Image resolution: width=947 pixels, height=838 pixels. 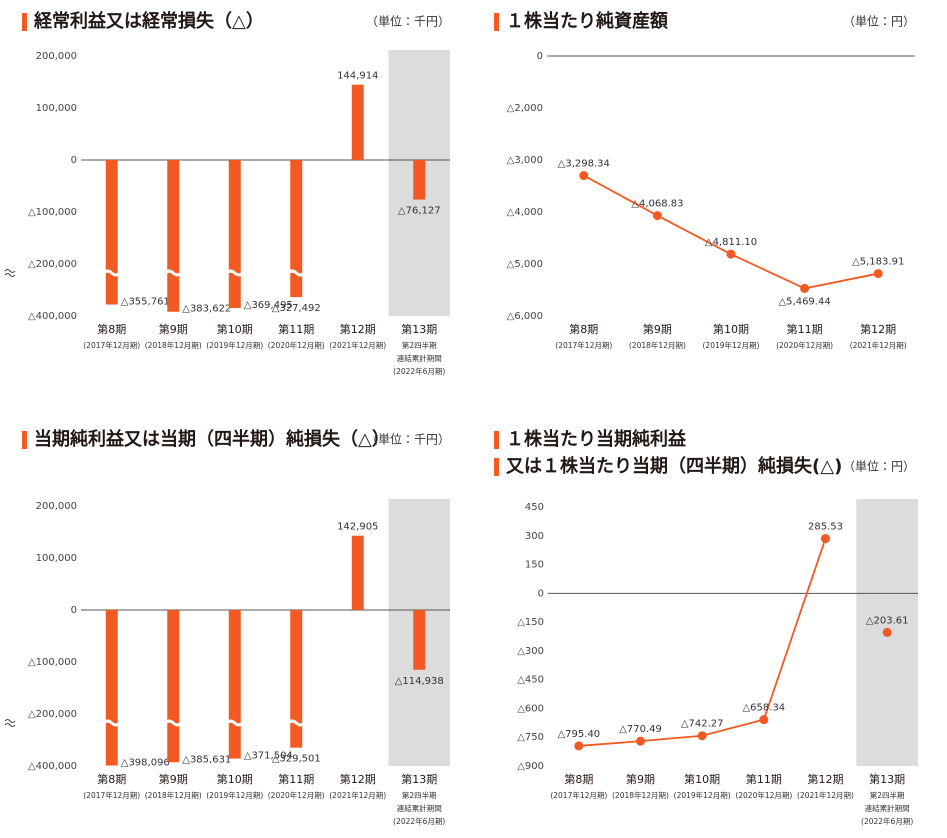 What do you see at coordinates (145, 301) in the screenshot?
I see `value-label: △355,761` at bounding box center [145, 301].